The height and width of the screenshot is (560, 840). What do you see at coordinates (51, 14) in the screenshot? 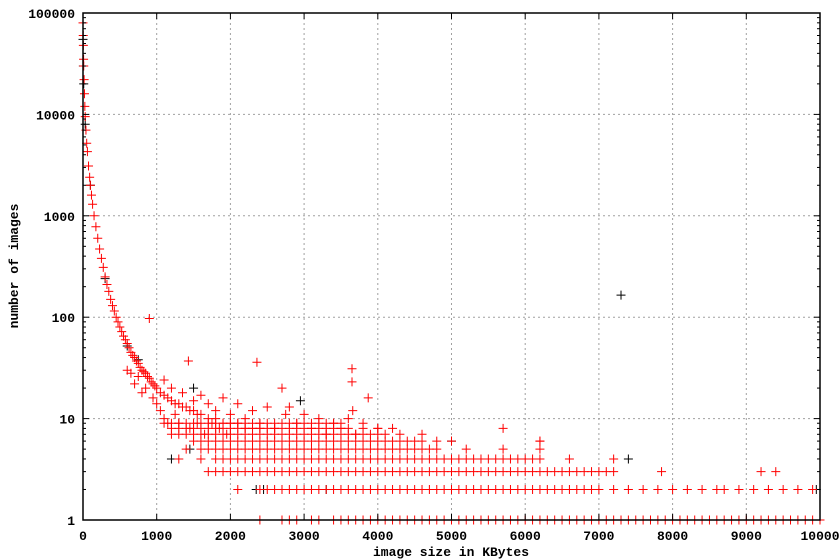
I see `y-tick-label: 100000` at bounding box center [51, 14].